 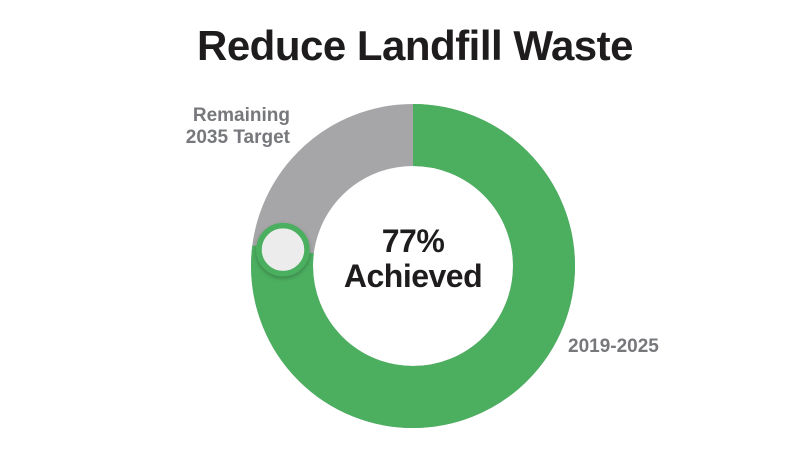 What do you see at coordinates (613, 346) in the screenshot?
I see `label-period: 2019-2025` at bounding box center [613, 346].